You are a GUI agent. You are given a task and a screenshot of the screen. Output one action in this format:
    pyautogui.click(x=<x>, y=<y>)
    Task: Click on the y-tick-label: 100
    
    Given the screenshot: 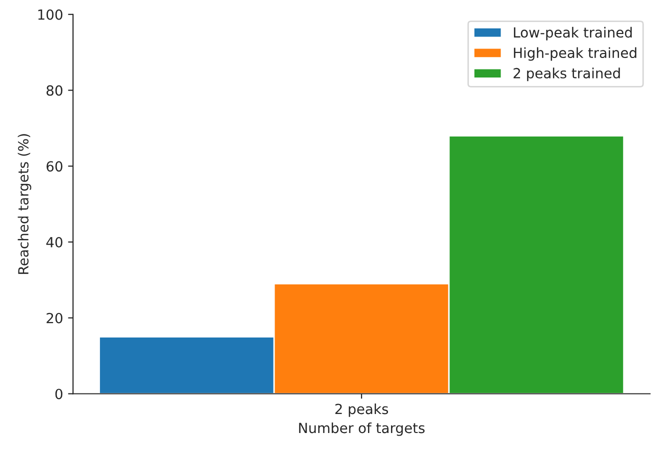 What is the action you would take?
    pyautogui.click(x=50, y=14)
    